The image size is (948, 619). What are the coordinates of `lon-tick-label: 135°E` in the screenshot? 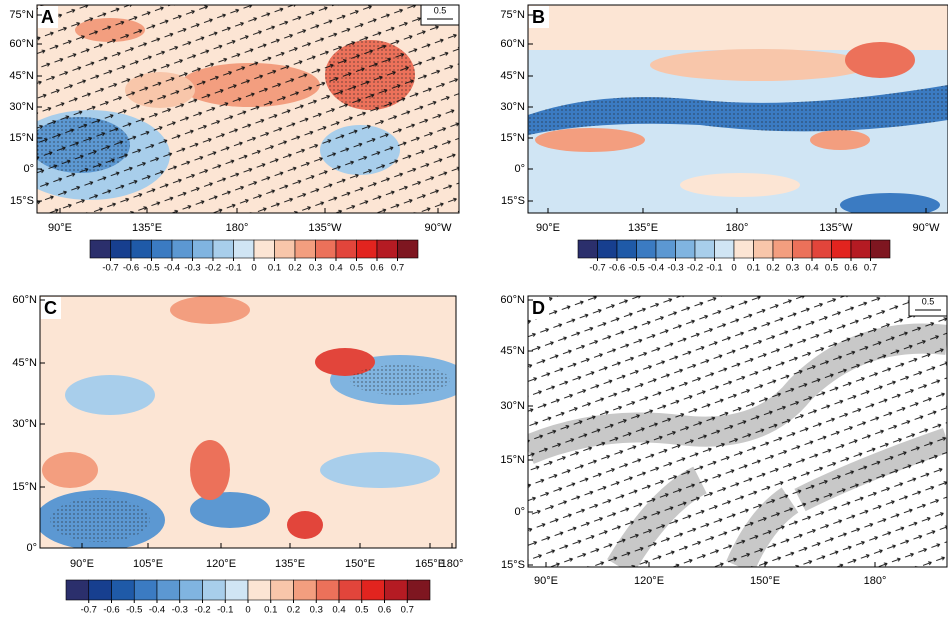 It's located at (643, 228).